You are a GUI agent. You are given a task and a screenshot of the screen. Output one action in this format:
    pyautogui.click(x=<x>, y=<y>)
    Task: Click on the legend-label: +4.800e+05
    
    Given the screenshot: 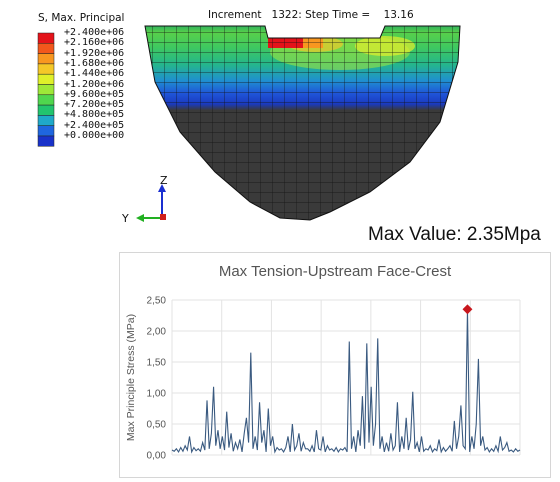 What is the action you would take?
    pyautogui.click(x=94, y=115)
    